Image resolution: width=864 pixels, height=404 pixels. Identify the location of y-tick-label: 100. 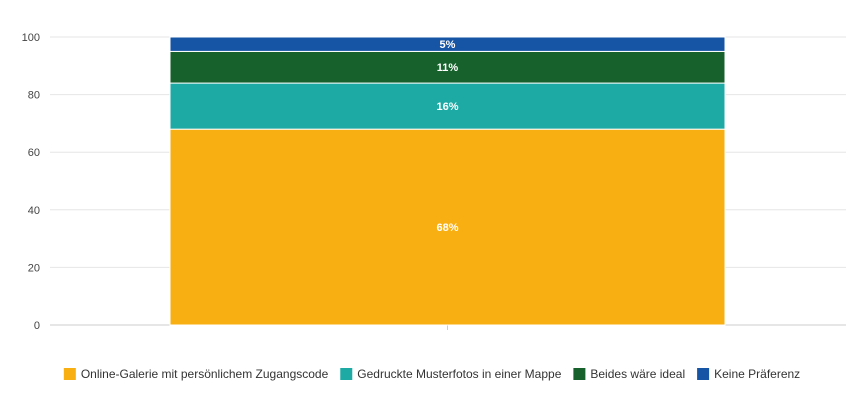
(31, 38).